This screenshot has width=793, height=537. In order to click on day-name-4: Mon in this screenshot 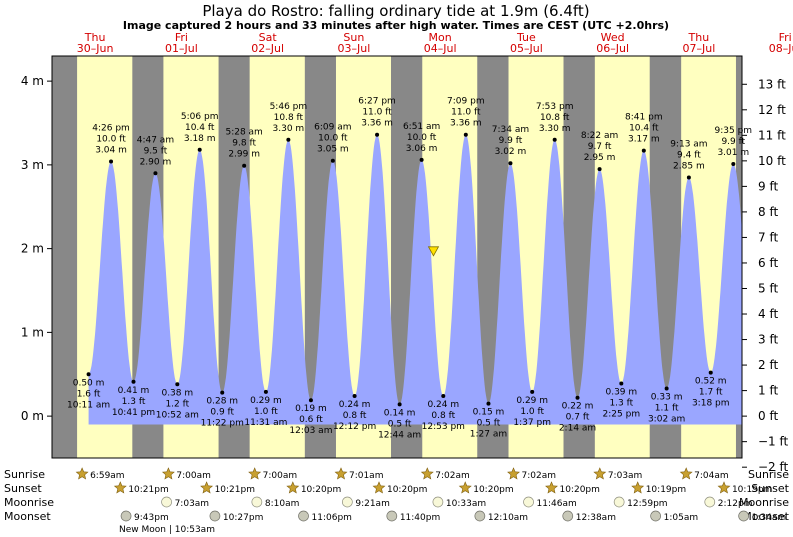, I will do `click(440, 37)`.